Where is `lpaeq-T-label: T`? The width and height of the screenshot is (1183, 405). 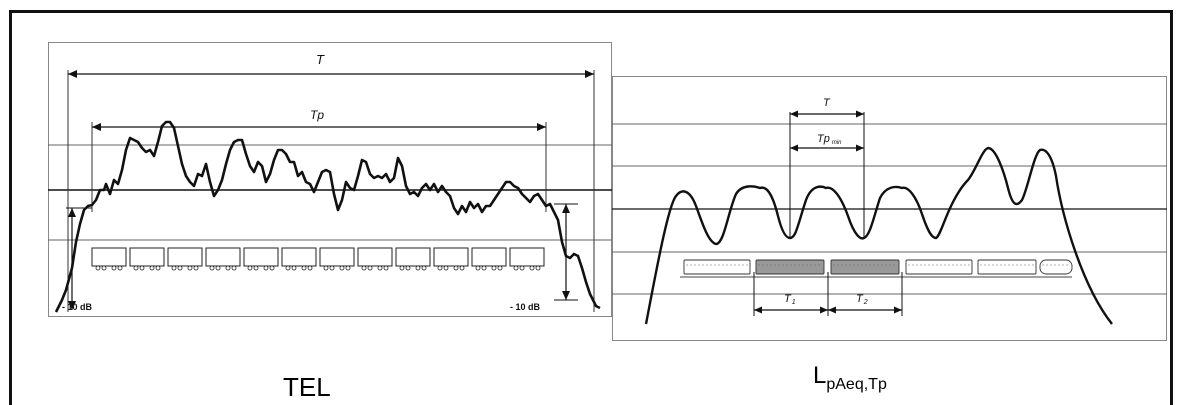 lpaeq-T-label: T is located at coordinates (827, 103).